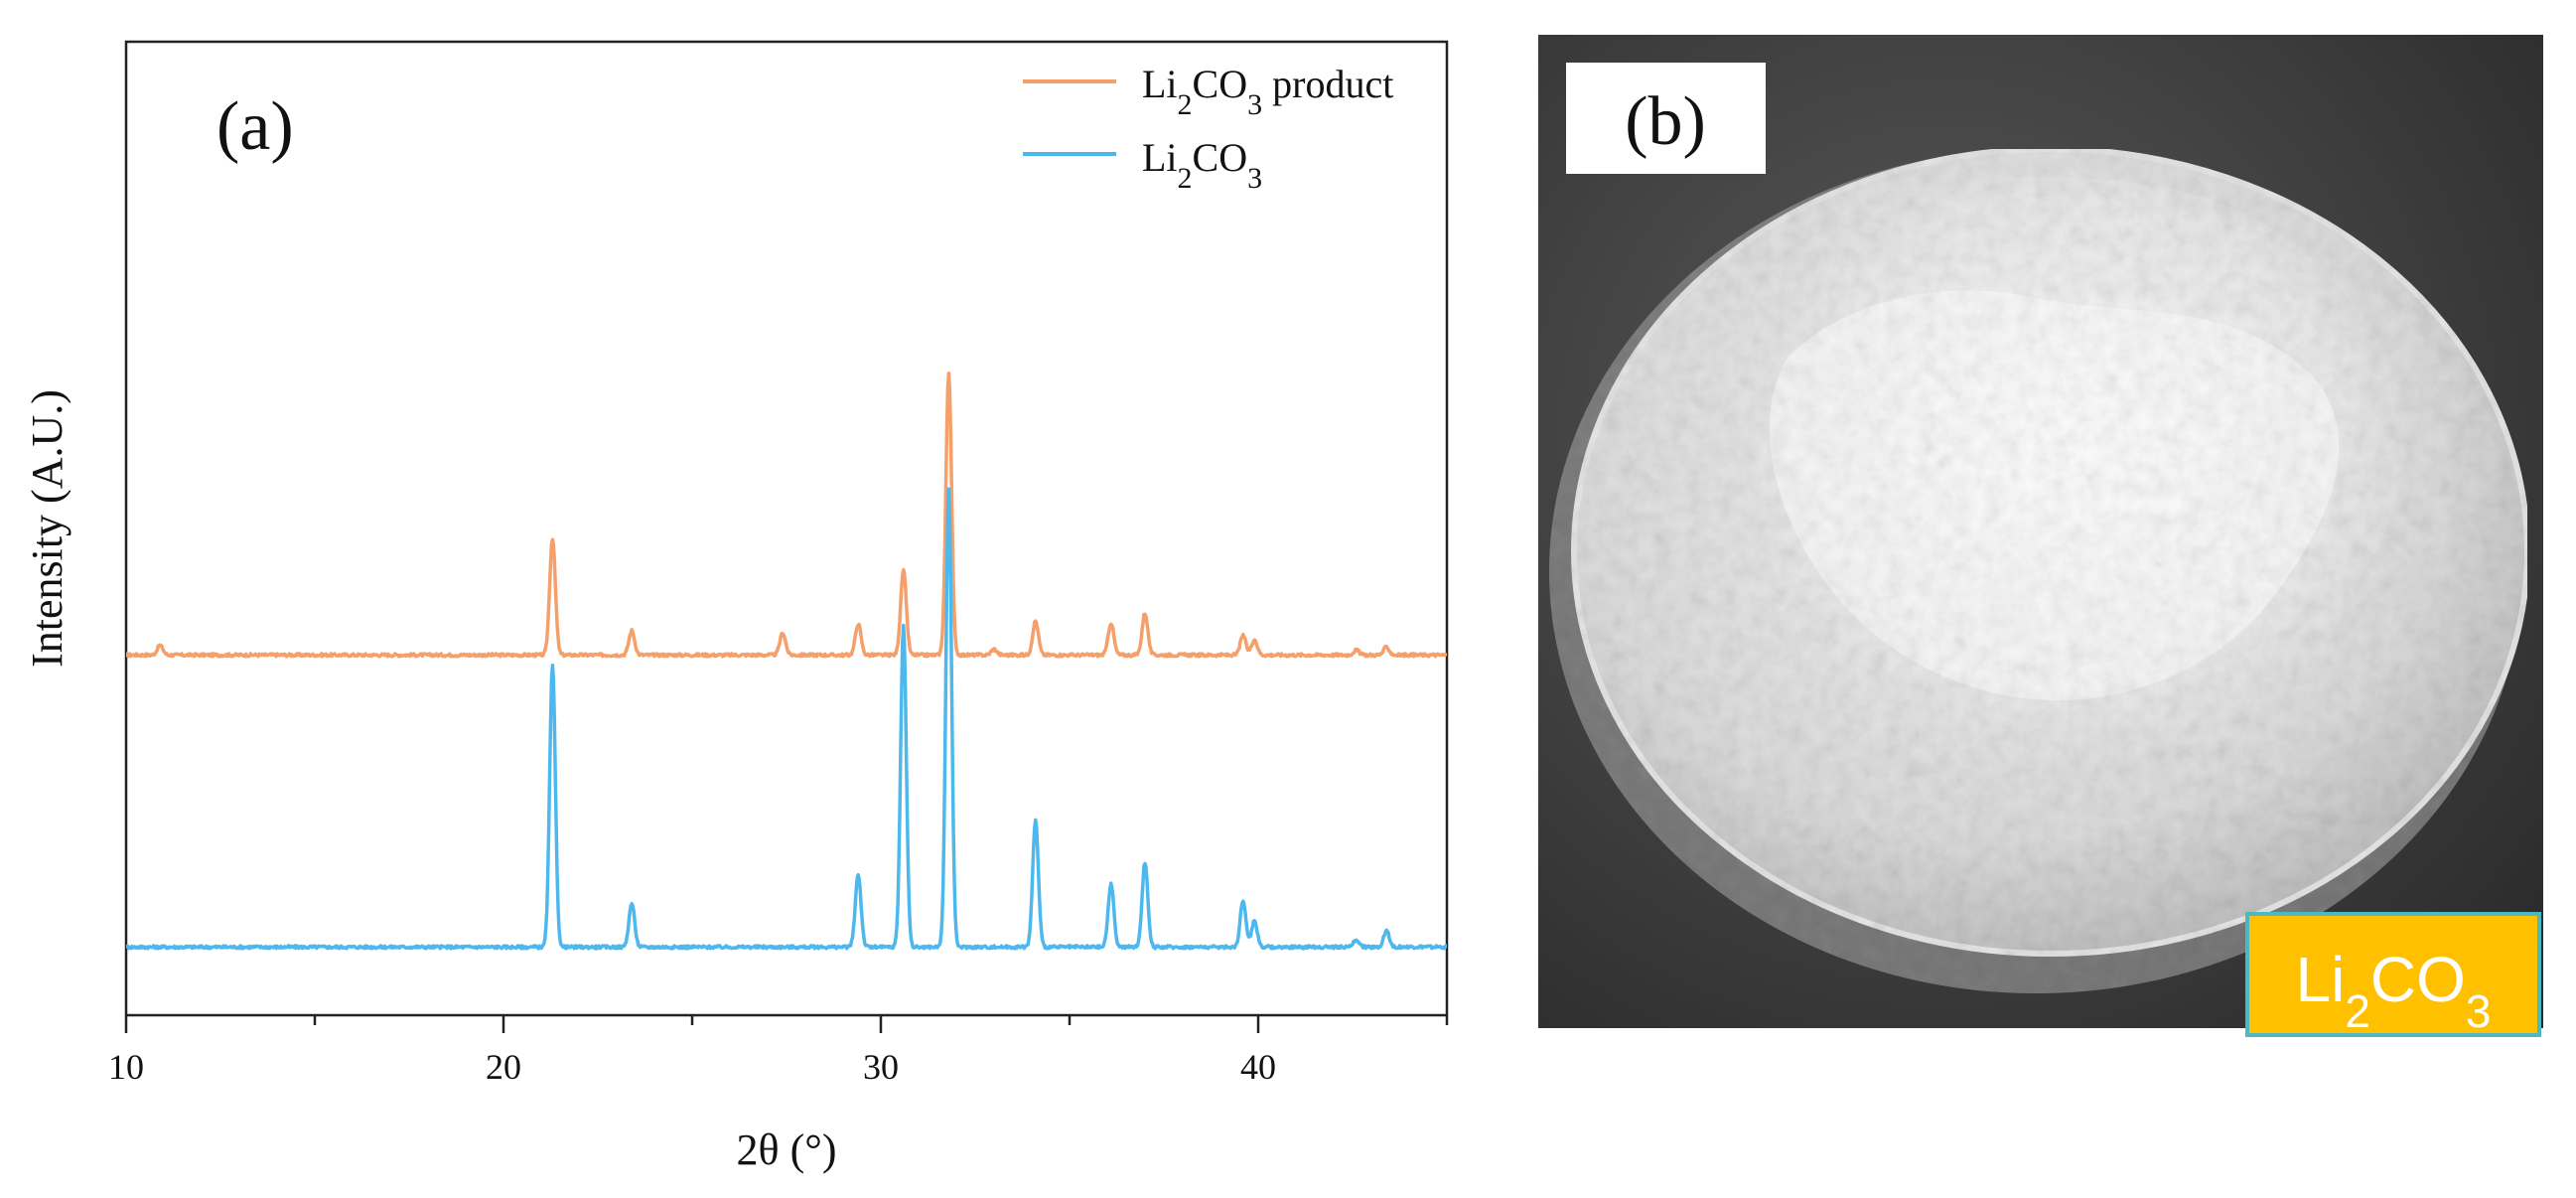 The image size is (2576, 1198). I want to click on legend-label-product: Li2CO3 product, so click(1267, 91).